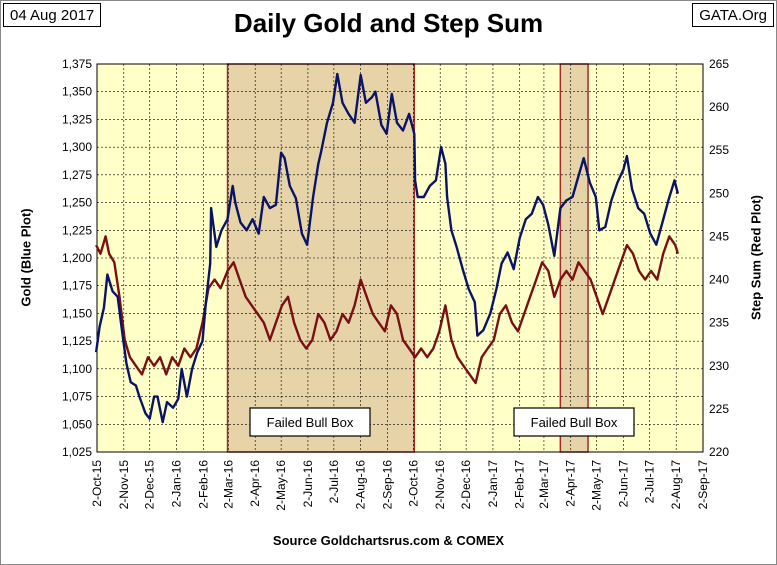 Image resolution: width=777 pixels, height=565 pixels. What do you see at coordinates (77, 313) in the screenshot?
I see `y-left-tick-label: 1,150` at bounding box center [77, 313].